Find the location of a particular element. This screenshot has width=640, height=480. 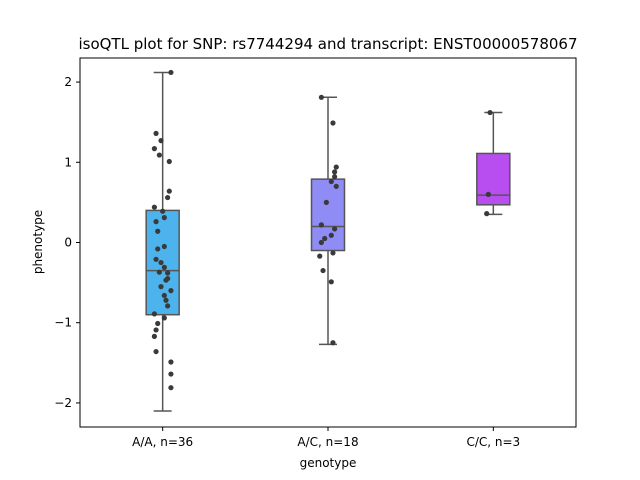

y-tick-label: 0 is located at coordinates (68, 243).